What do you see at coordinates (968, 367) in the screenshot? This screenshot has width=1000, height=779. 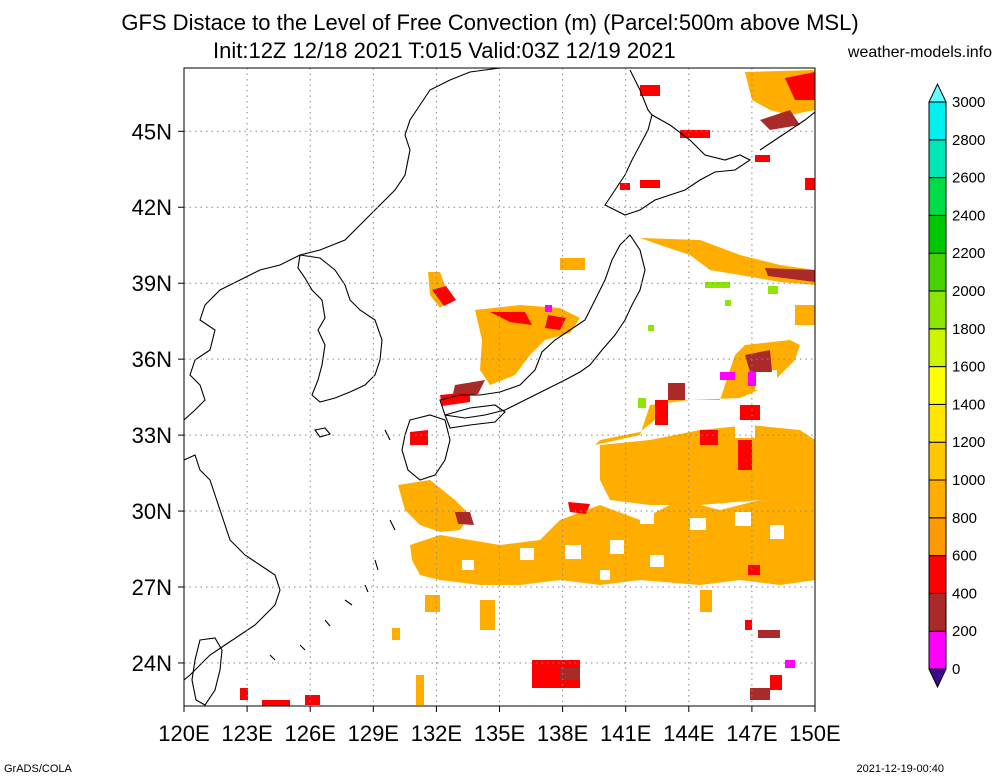 I see `colorbar-label: 1600` at bounding box center [968, 367].